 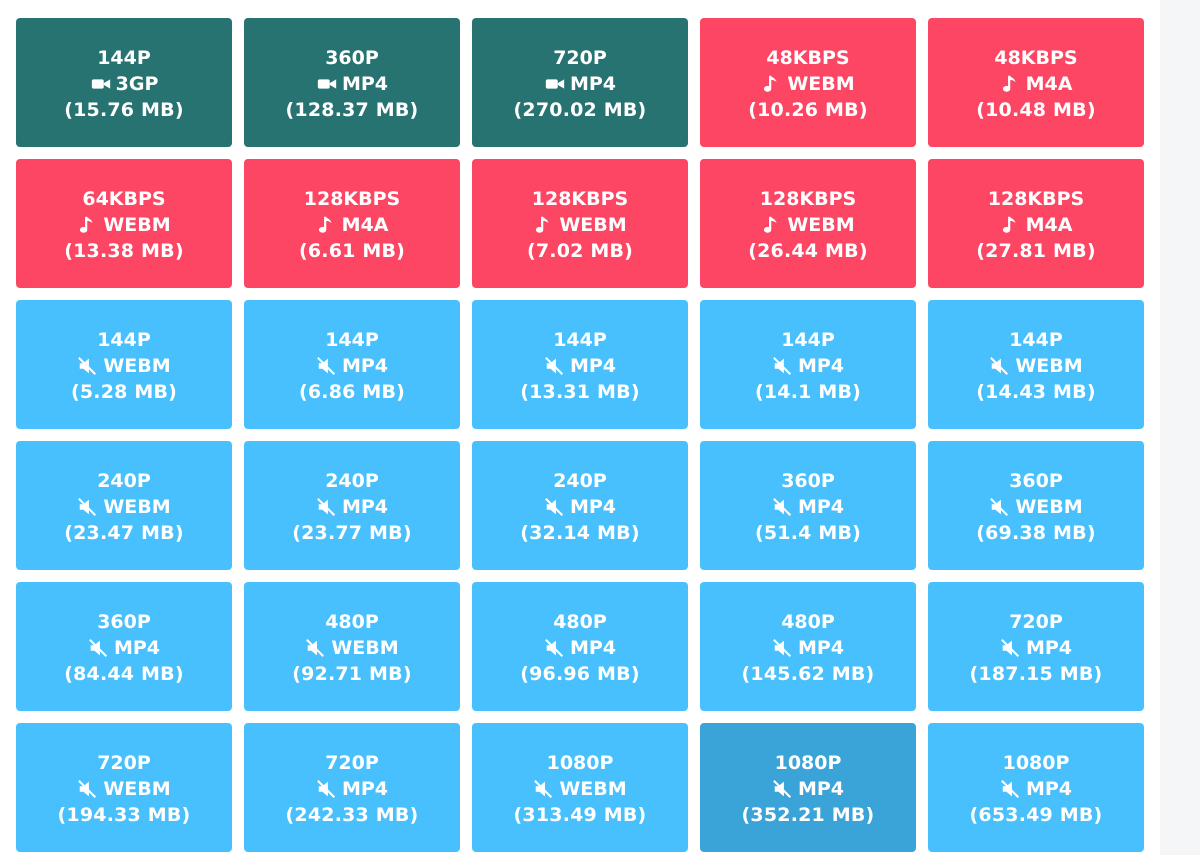 I want to click on download-option-button: 720P MP4 (270.02 MB), so click(x=580, y=82).